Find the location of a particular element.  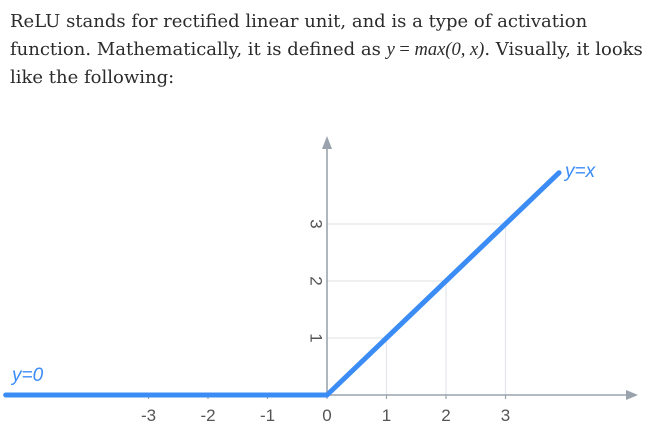

x-tick-label: 2 is located at coordinates (445, 415).